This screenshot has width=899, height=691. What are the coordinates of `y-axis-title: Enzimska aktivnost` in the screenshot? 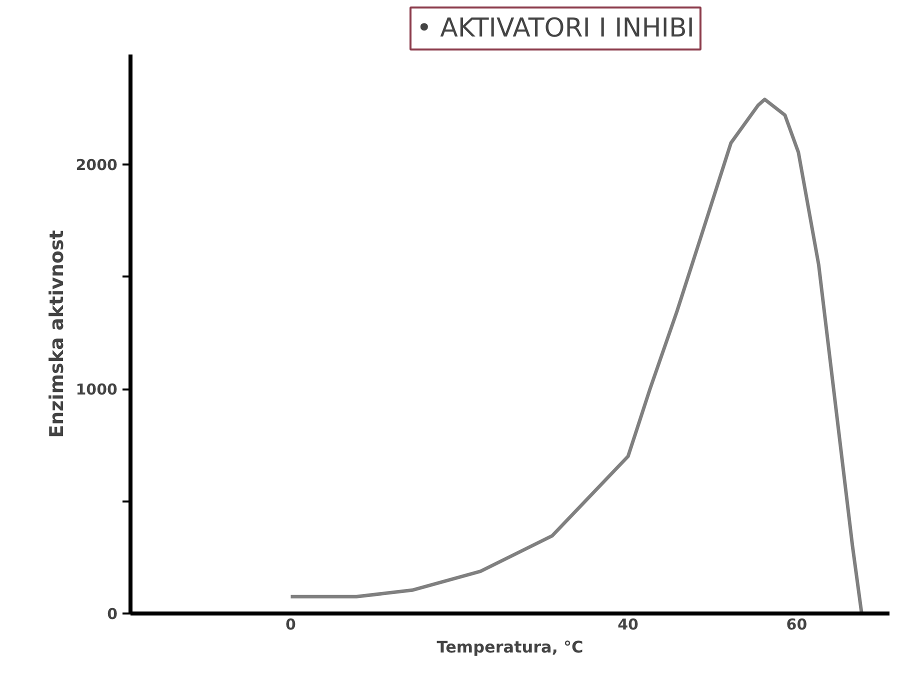 It's located at (57, 334).